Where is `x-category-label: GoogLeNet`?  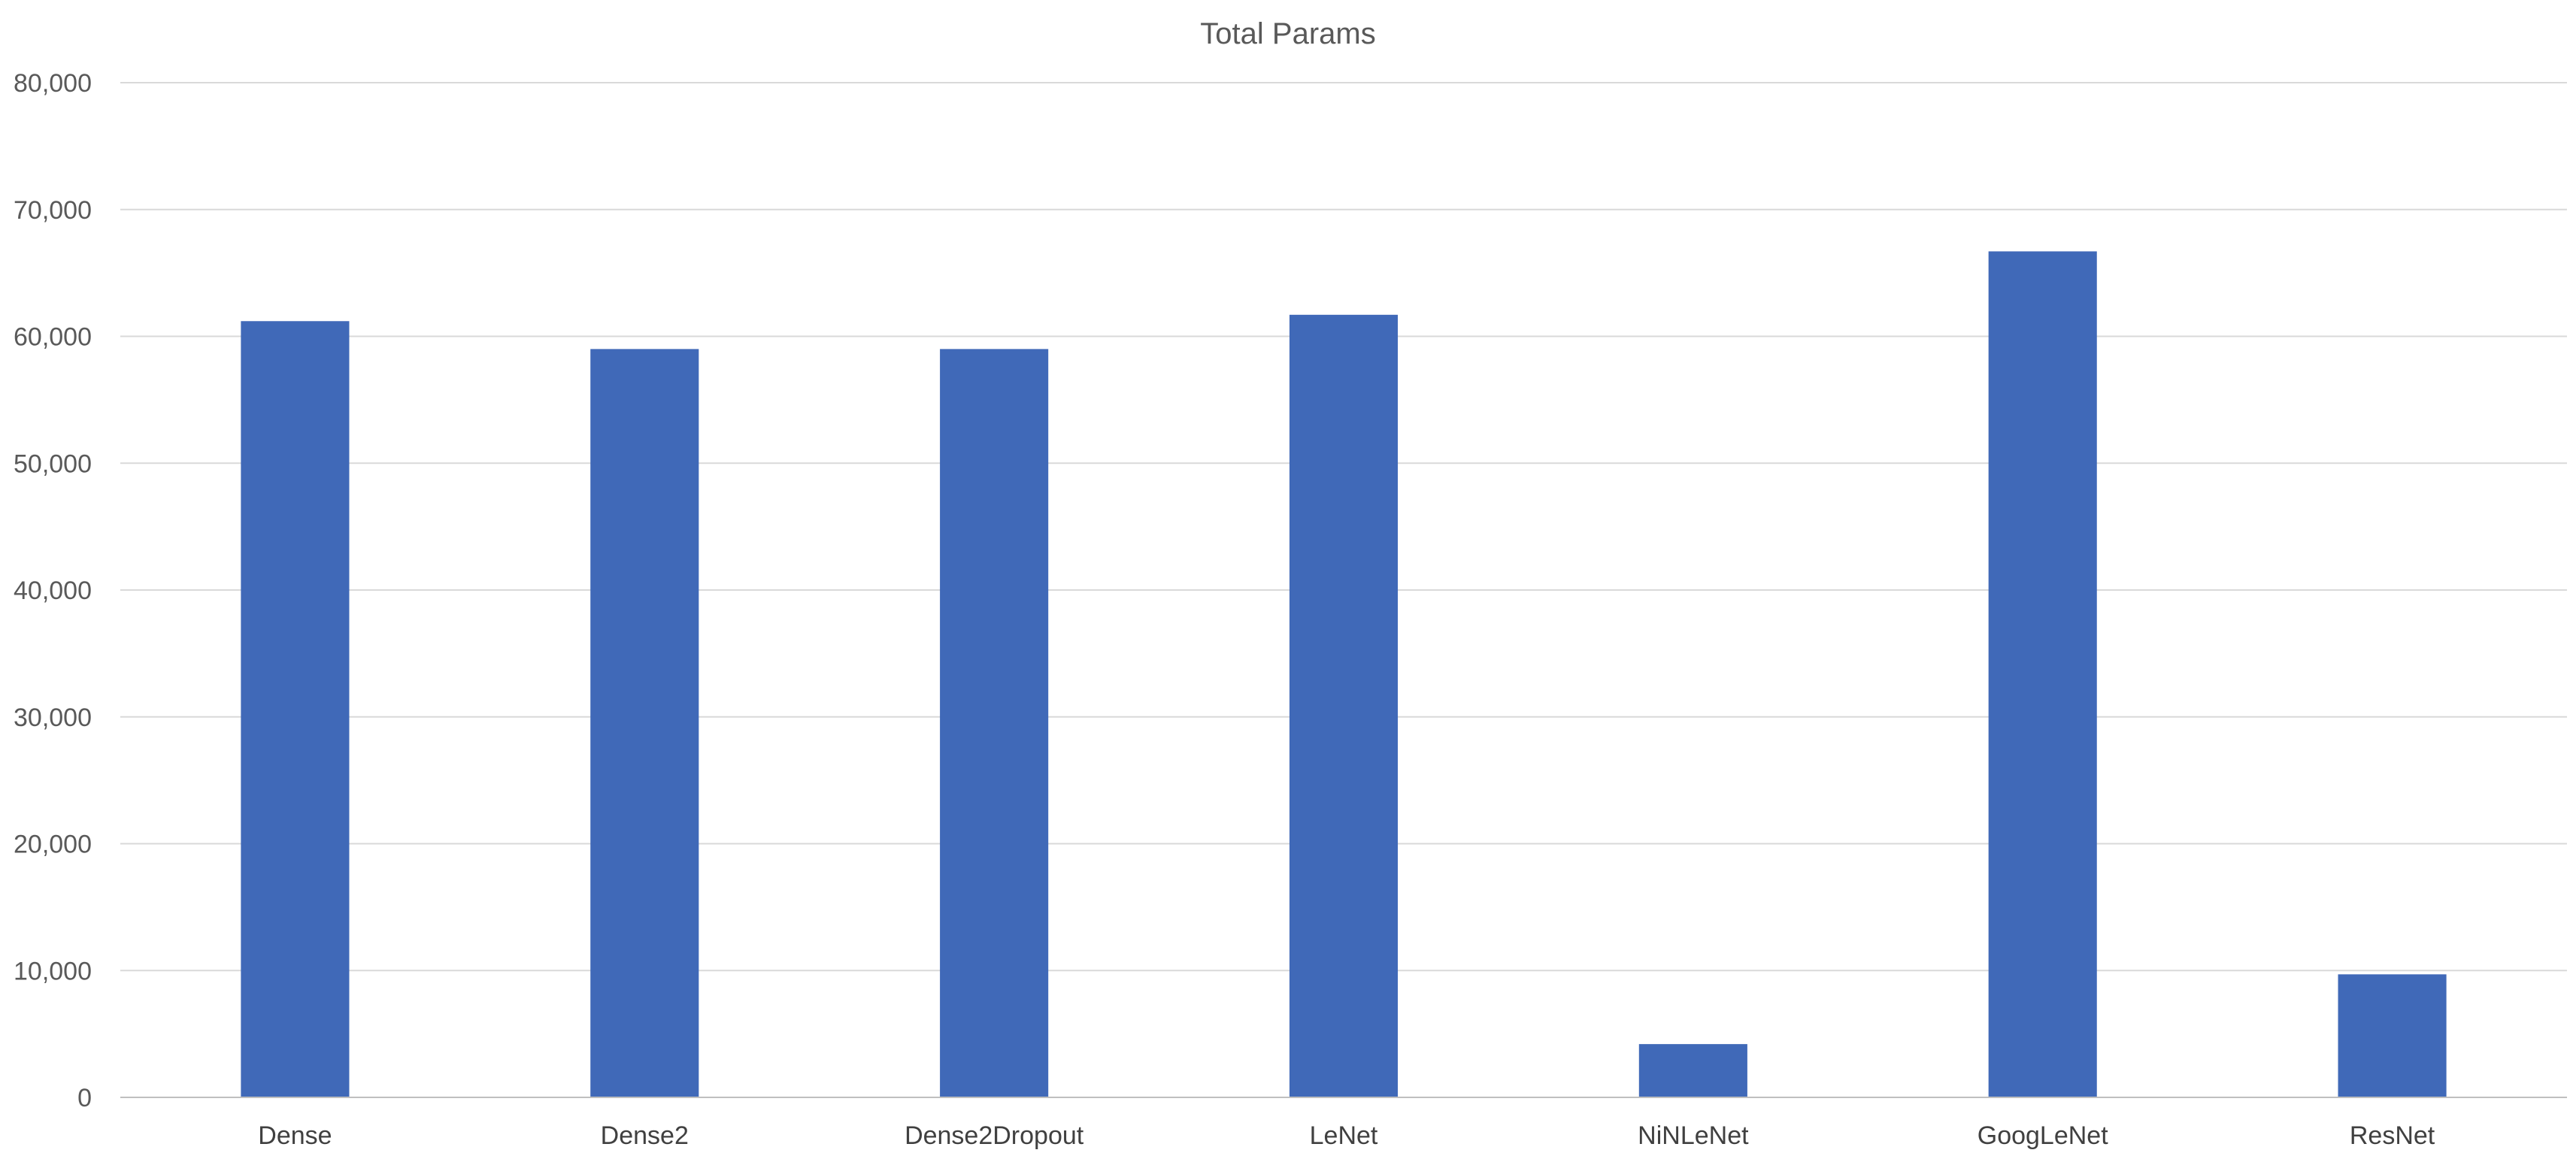 x-category-label: GoogLeNet is located at coordinates (2042, 1135).